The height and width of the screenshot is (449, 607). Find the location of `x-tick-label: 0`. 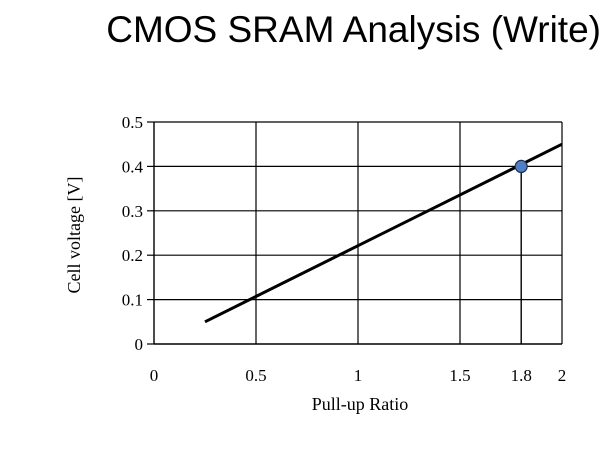

x-tick-label: 0 is located at coordinates (154, 375).